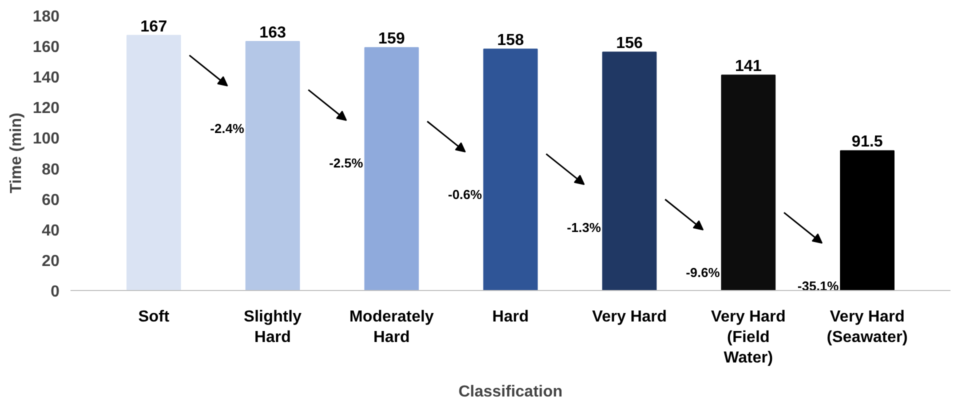 This screenshot has width=967, height=414. Describe the element at coordinates (748, 67) in the screenshot. I see `data-label: 141` at that location.